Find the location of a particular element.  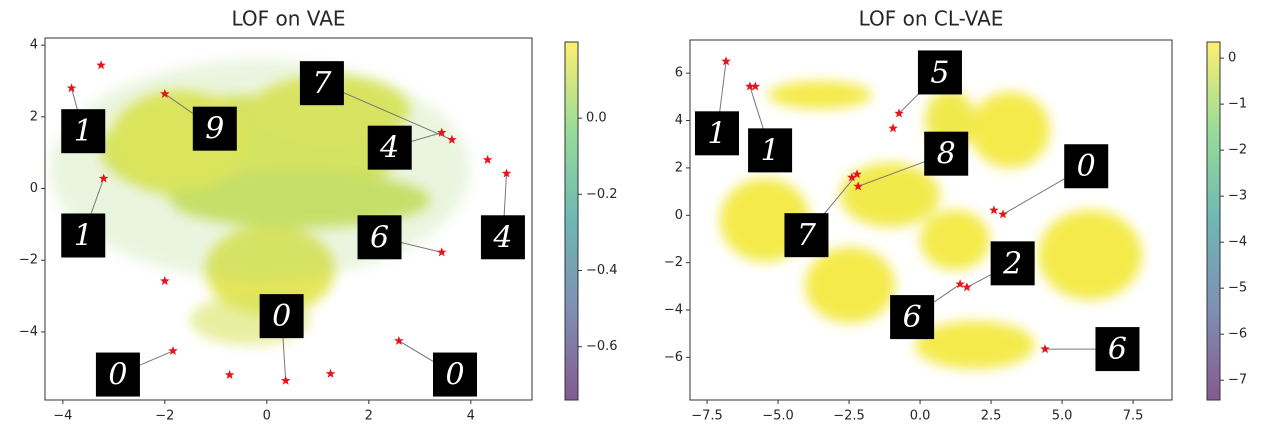

colorbar-tick-label: −4 is located at coordinates (1237, 242).